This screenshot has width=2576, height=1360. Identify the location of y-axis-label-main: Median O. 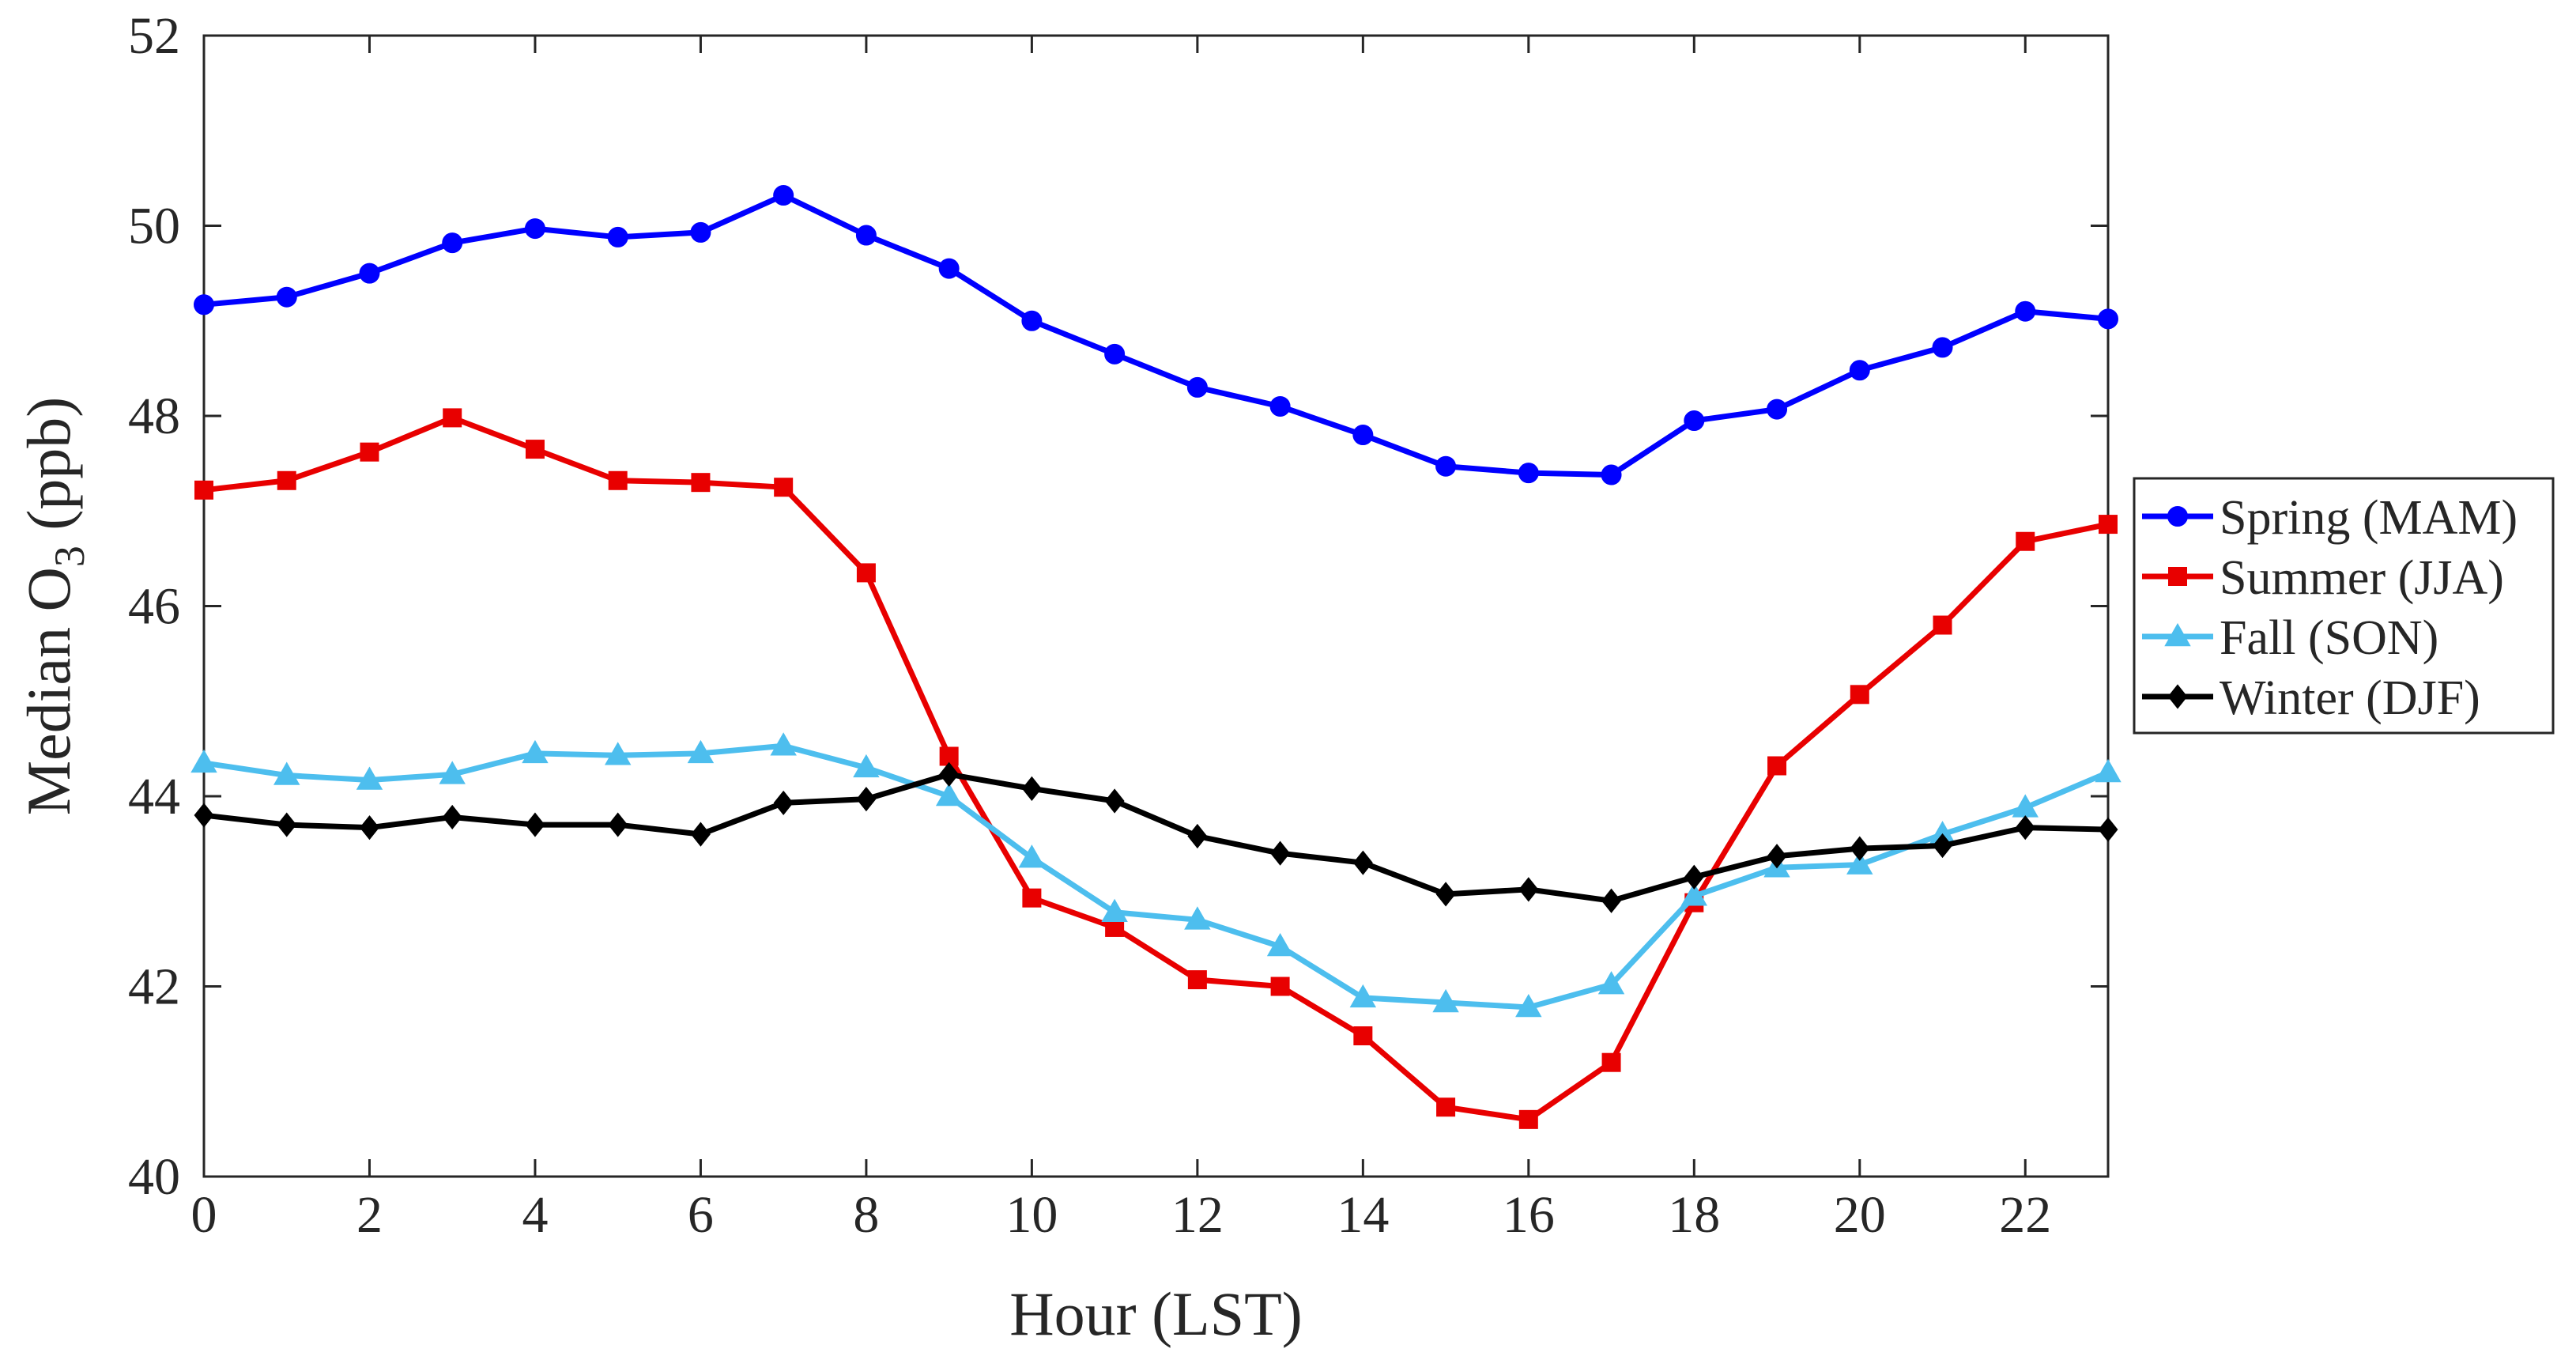
(48, 691).